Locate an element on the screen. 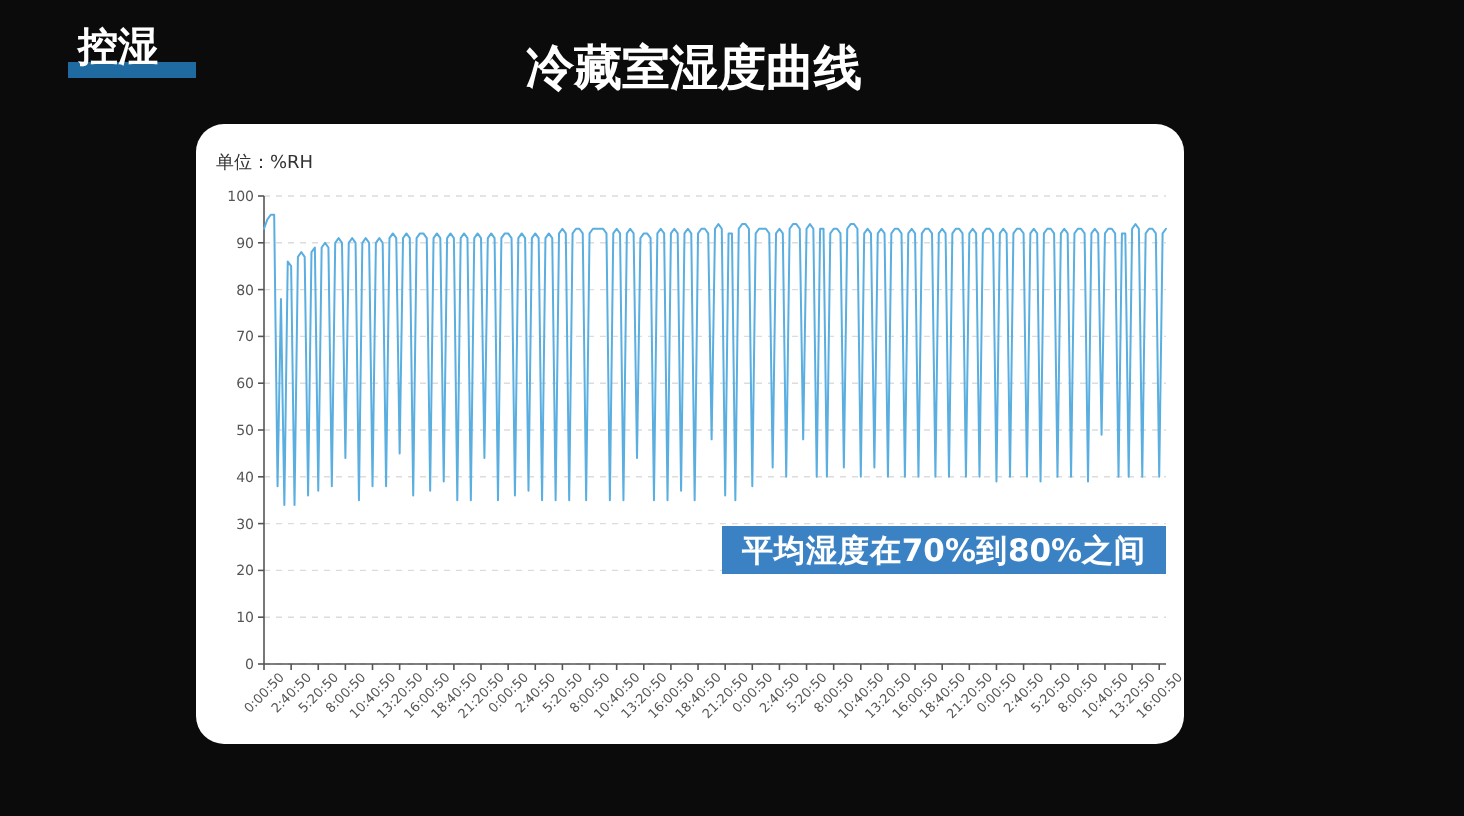 The image size is (1464, 816). text: 控湿 is located at coordinates (117, 46).